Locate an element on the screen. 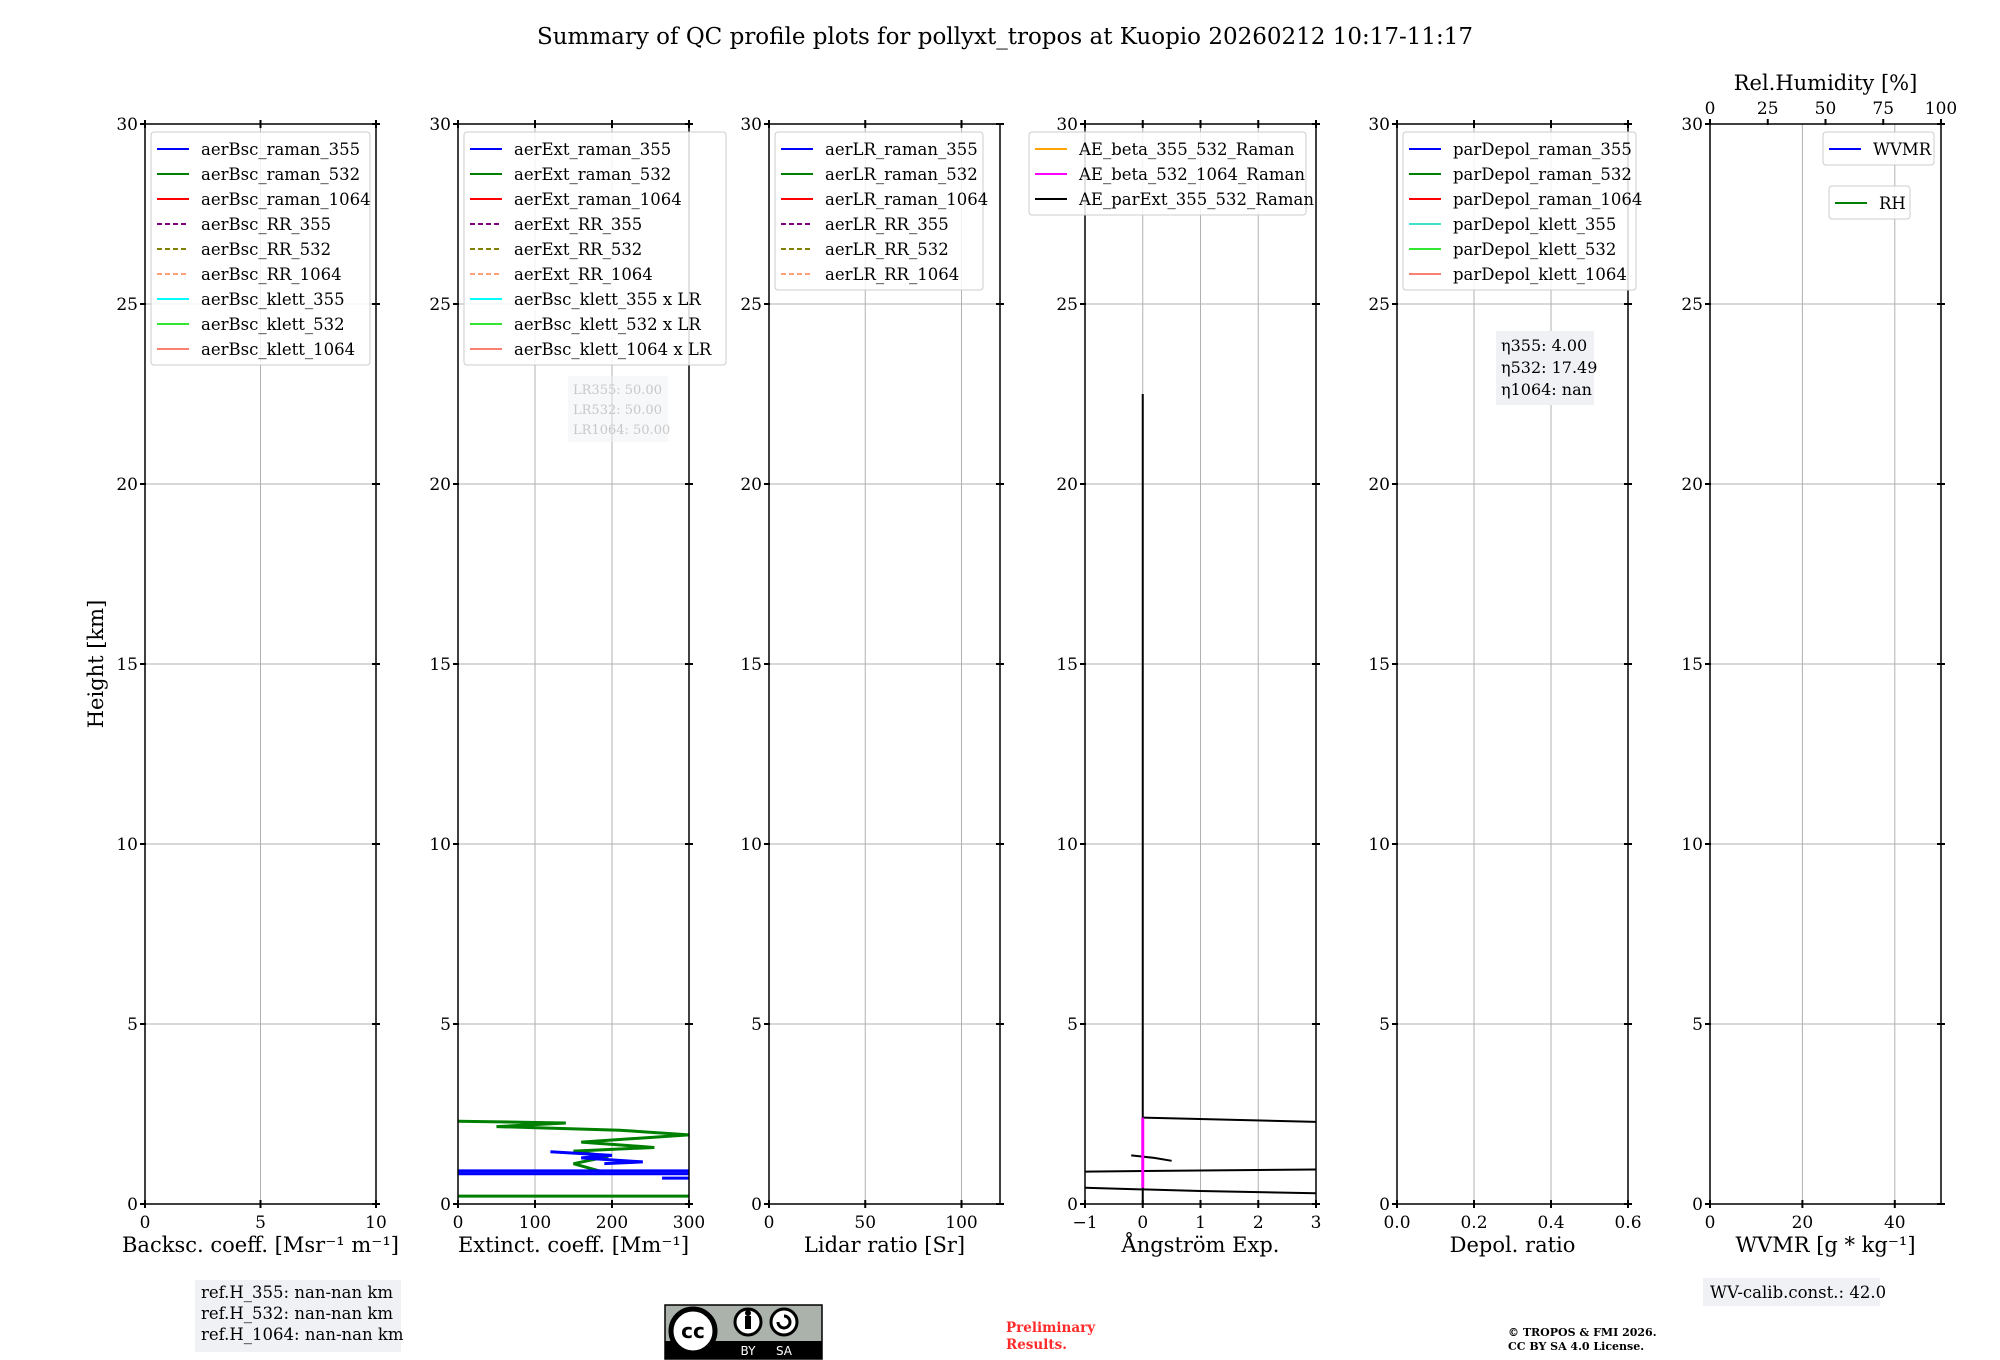 The width and height of the screenshot is (2000, 1360). annotation-text: η1064: nan is located at coordinates (1546, 389).